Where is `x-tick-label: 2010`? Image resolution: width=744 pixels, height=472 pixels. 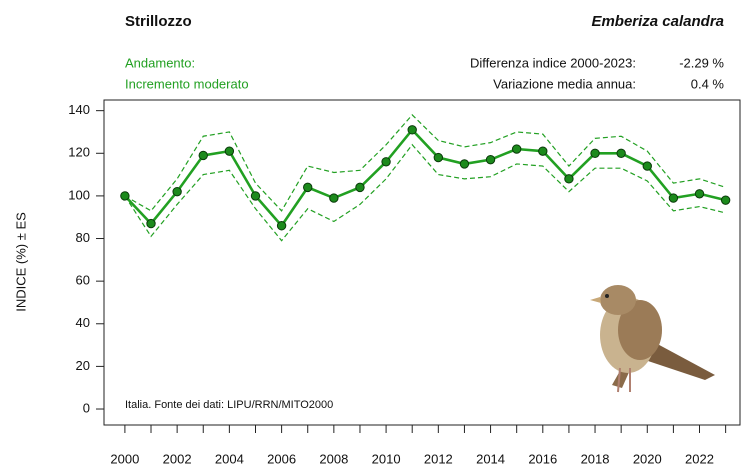 x-tick-label: 2010 is located at coordinates (386, 458).